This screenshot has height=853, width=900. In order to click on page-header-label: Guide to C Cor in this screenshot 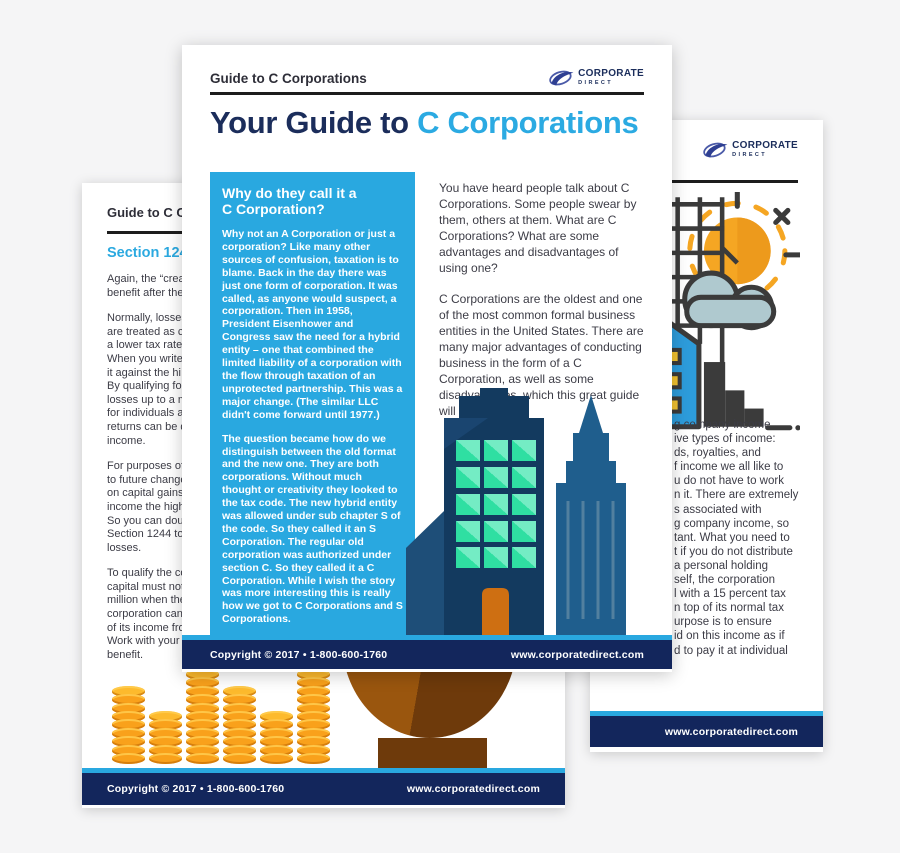, I will do `click(153, 212)`.